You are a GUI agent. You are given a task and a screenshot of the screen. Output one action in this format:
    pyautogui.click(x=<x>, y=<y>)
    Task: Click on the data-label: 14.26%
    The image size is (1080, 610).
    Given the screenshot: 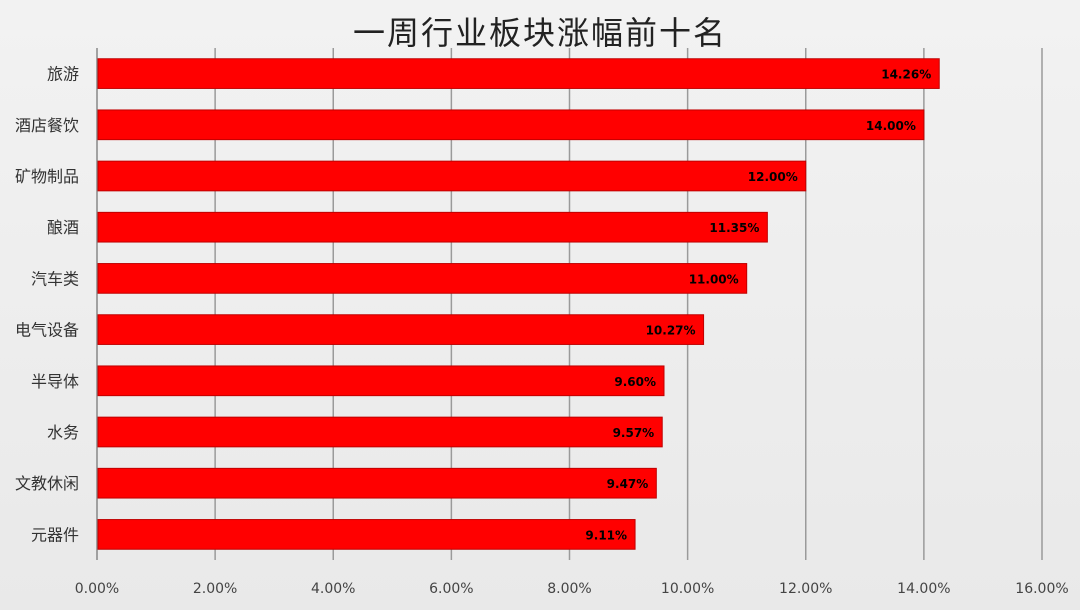 What is the action you would take?
    pyautogui.click(x=906, y=75)
    